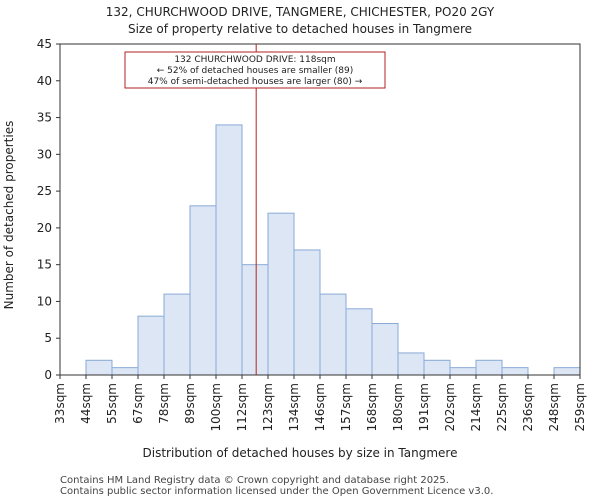 Image resolution: width=600 pixels, height=500 pixels. Describe the element at coordinates (411, 364) in the screenshot. I see `bar-180sqm` at that location.